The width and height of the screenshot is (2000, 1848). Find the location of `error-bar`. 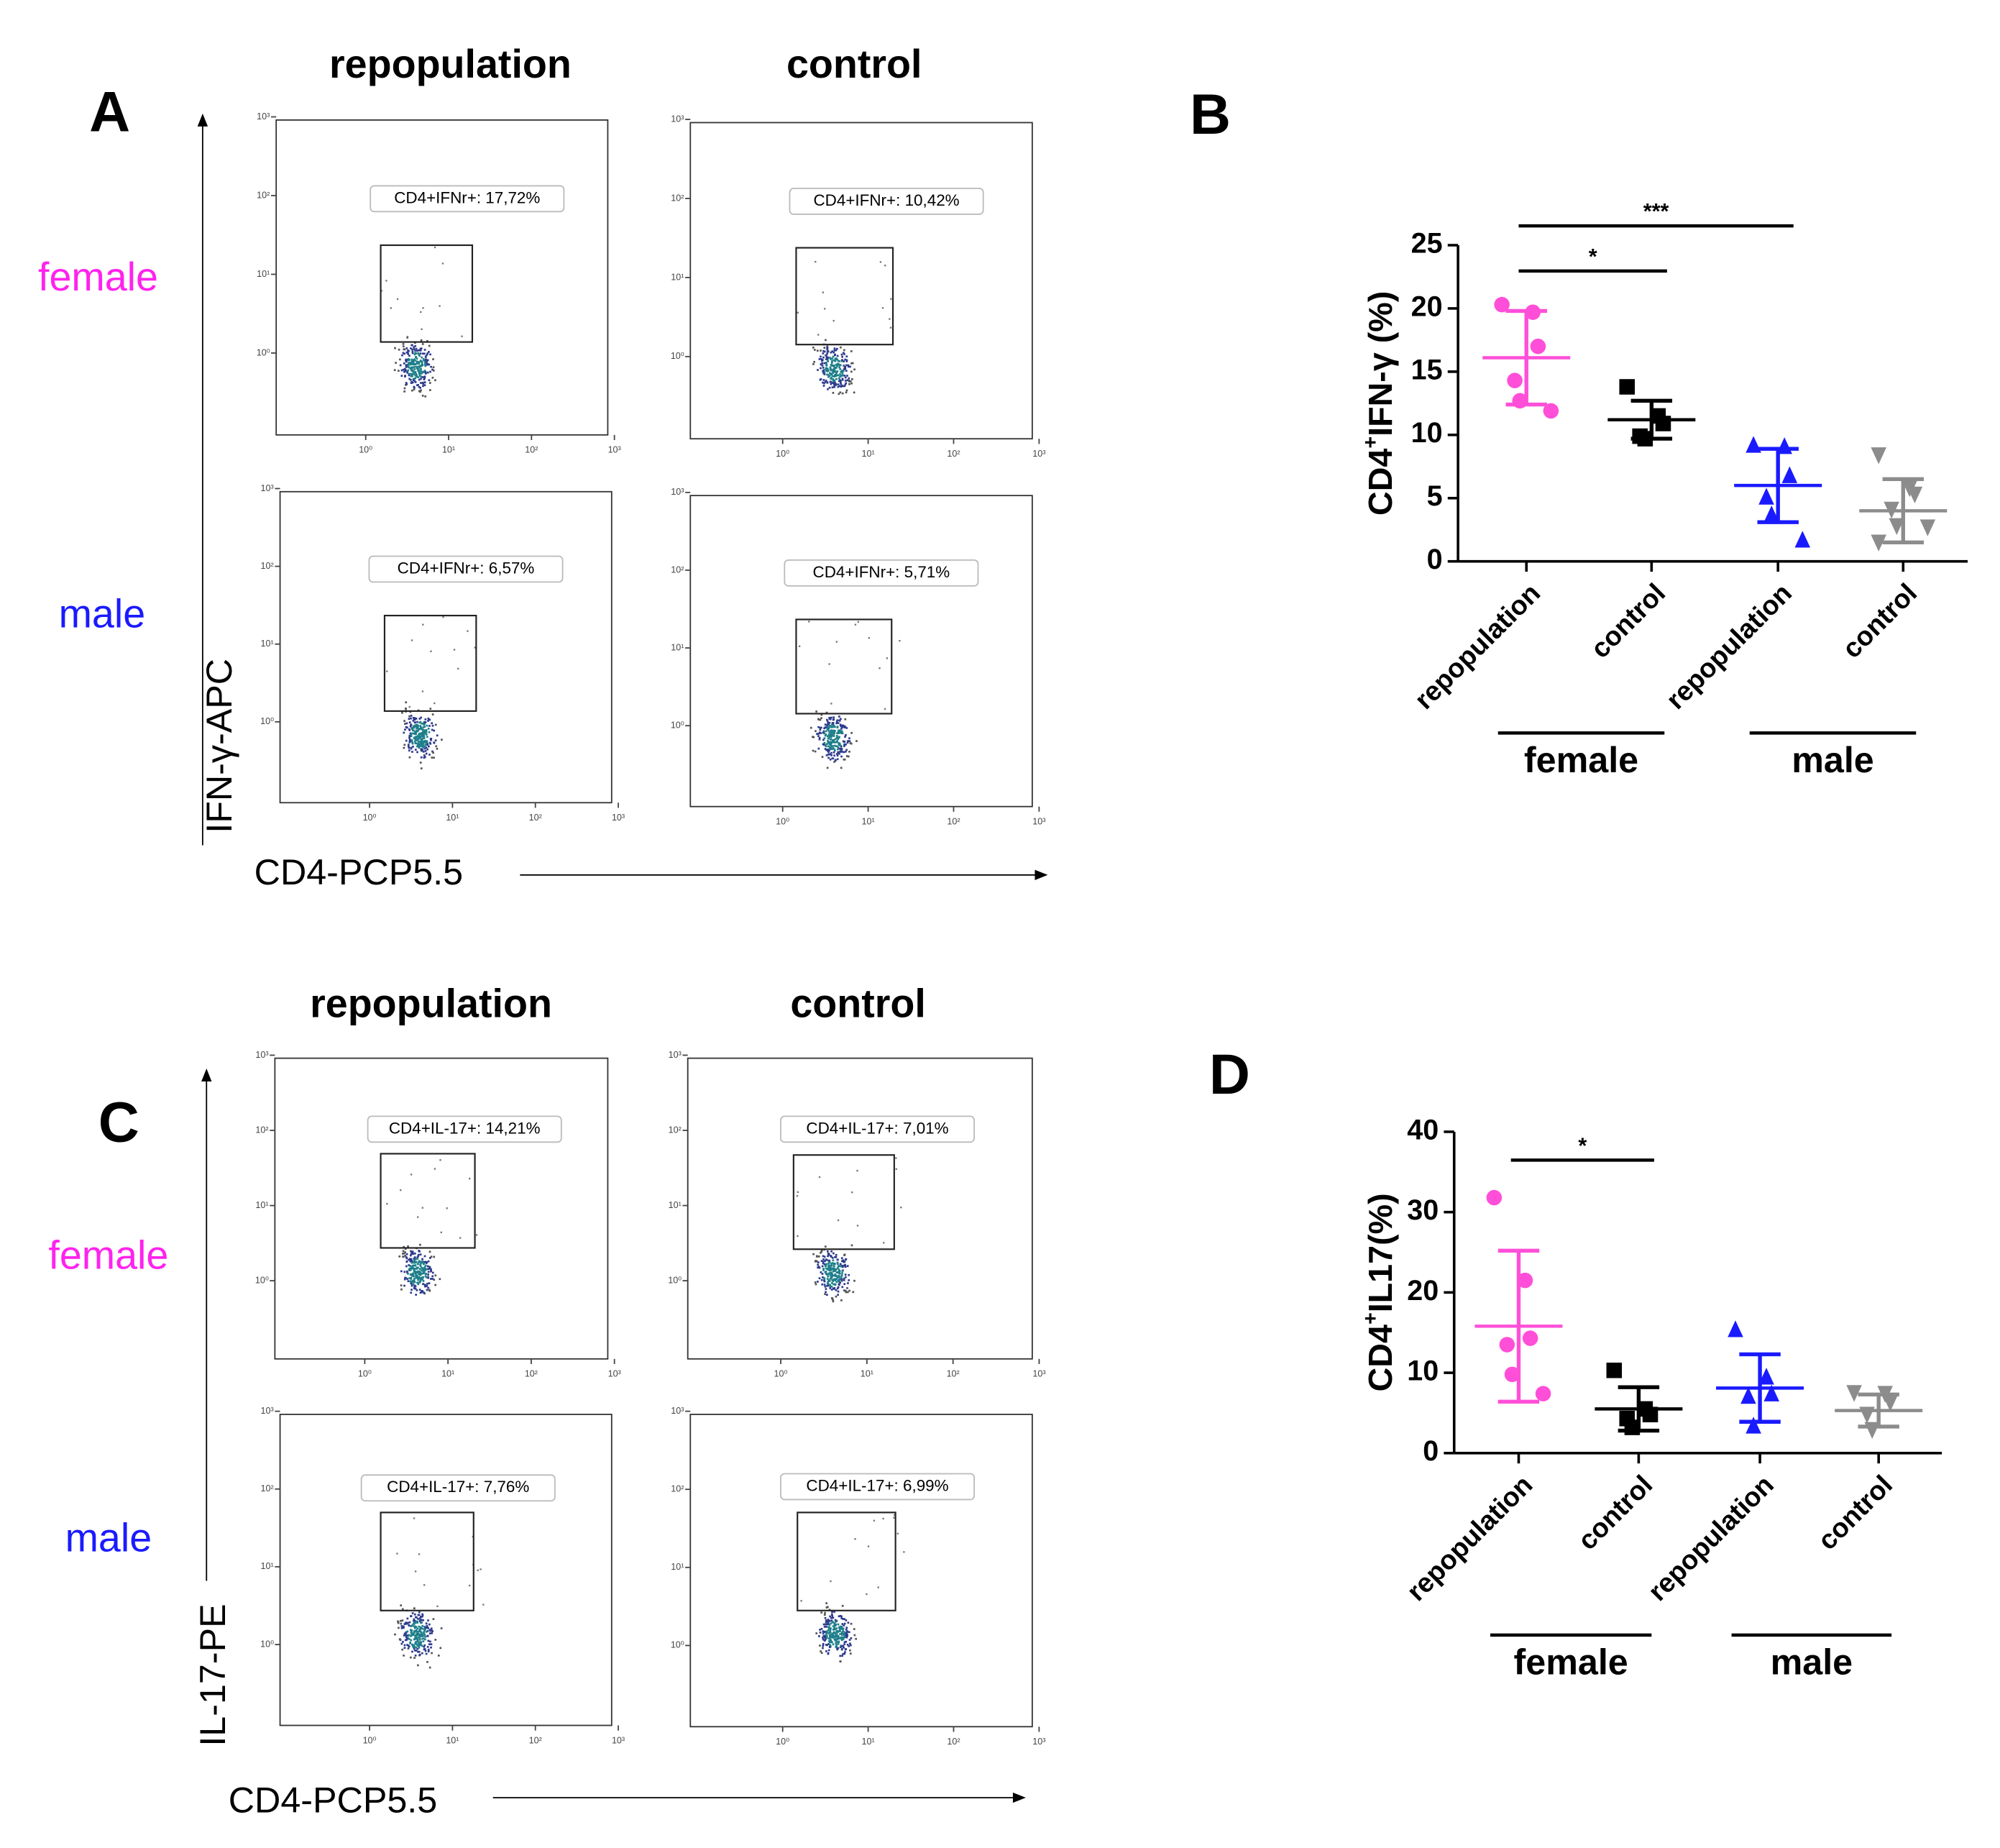

error-bar is located at coordinates (1903, 511).